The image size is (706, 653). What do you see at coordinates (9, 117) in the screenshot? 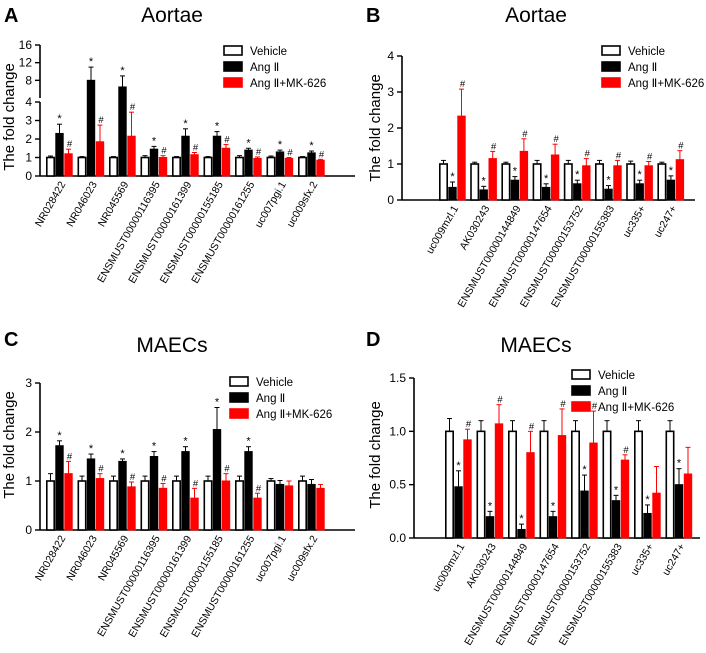
I see `panel-a-ylabel: The fold change` at bounding box center [9, 117].